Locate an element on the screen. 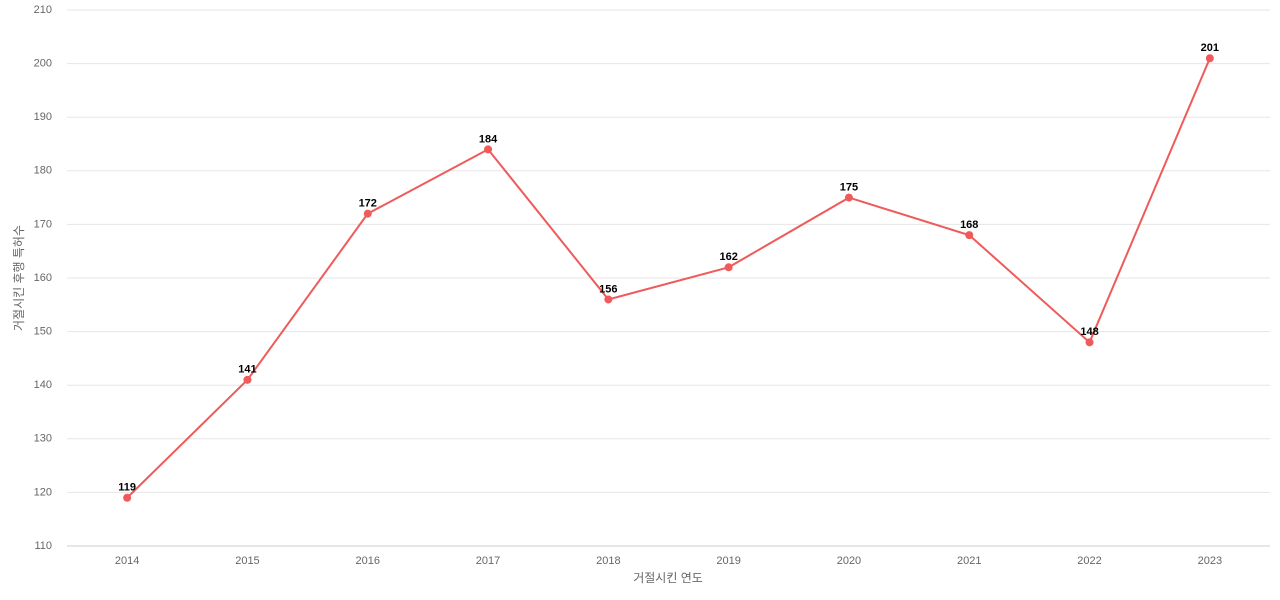 Image resolution: width=1280 pixels, height=600 pixels. data-label: 184 is located at coordinates (488, 139).